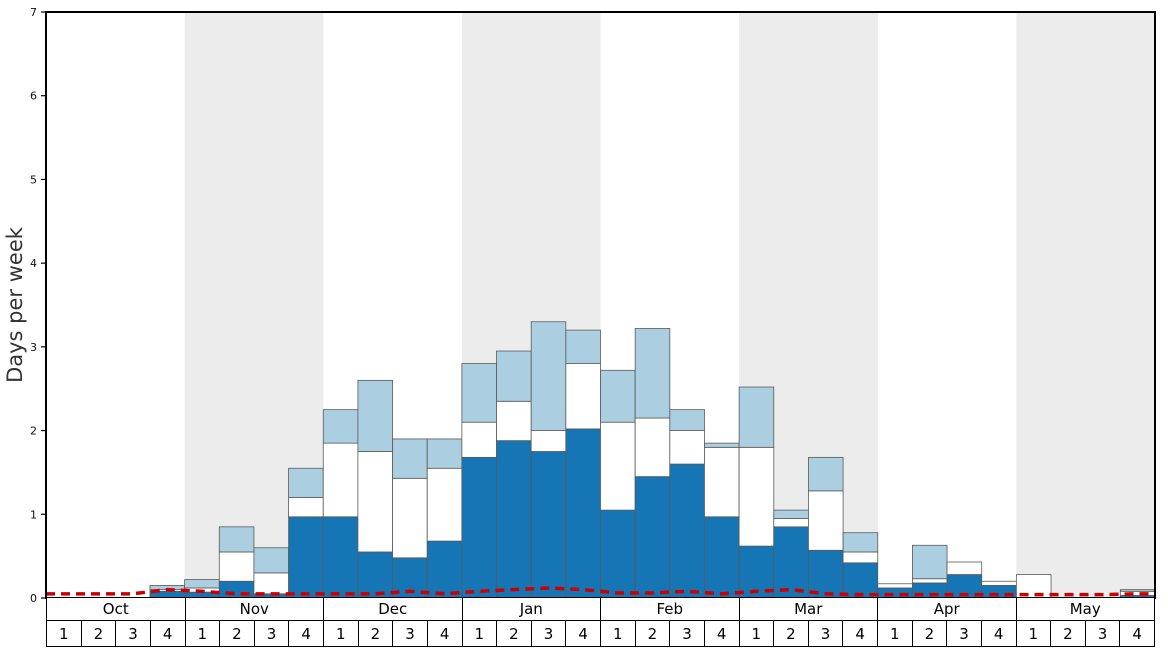 This screenshot has height=648, width=1168. What do you see at coordinates (33, 431) in the screenshot?
I see `y-tick-label: 2` at bounding box center [33, 431].